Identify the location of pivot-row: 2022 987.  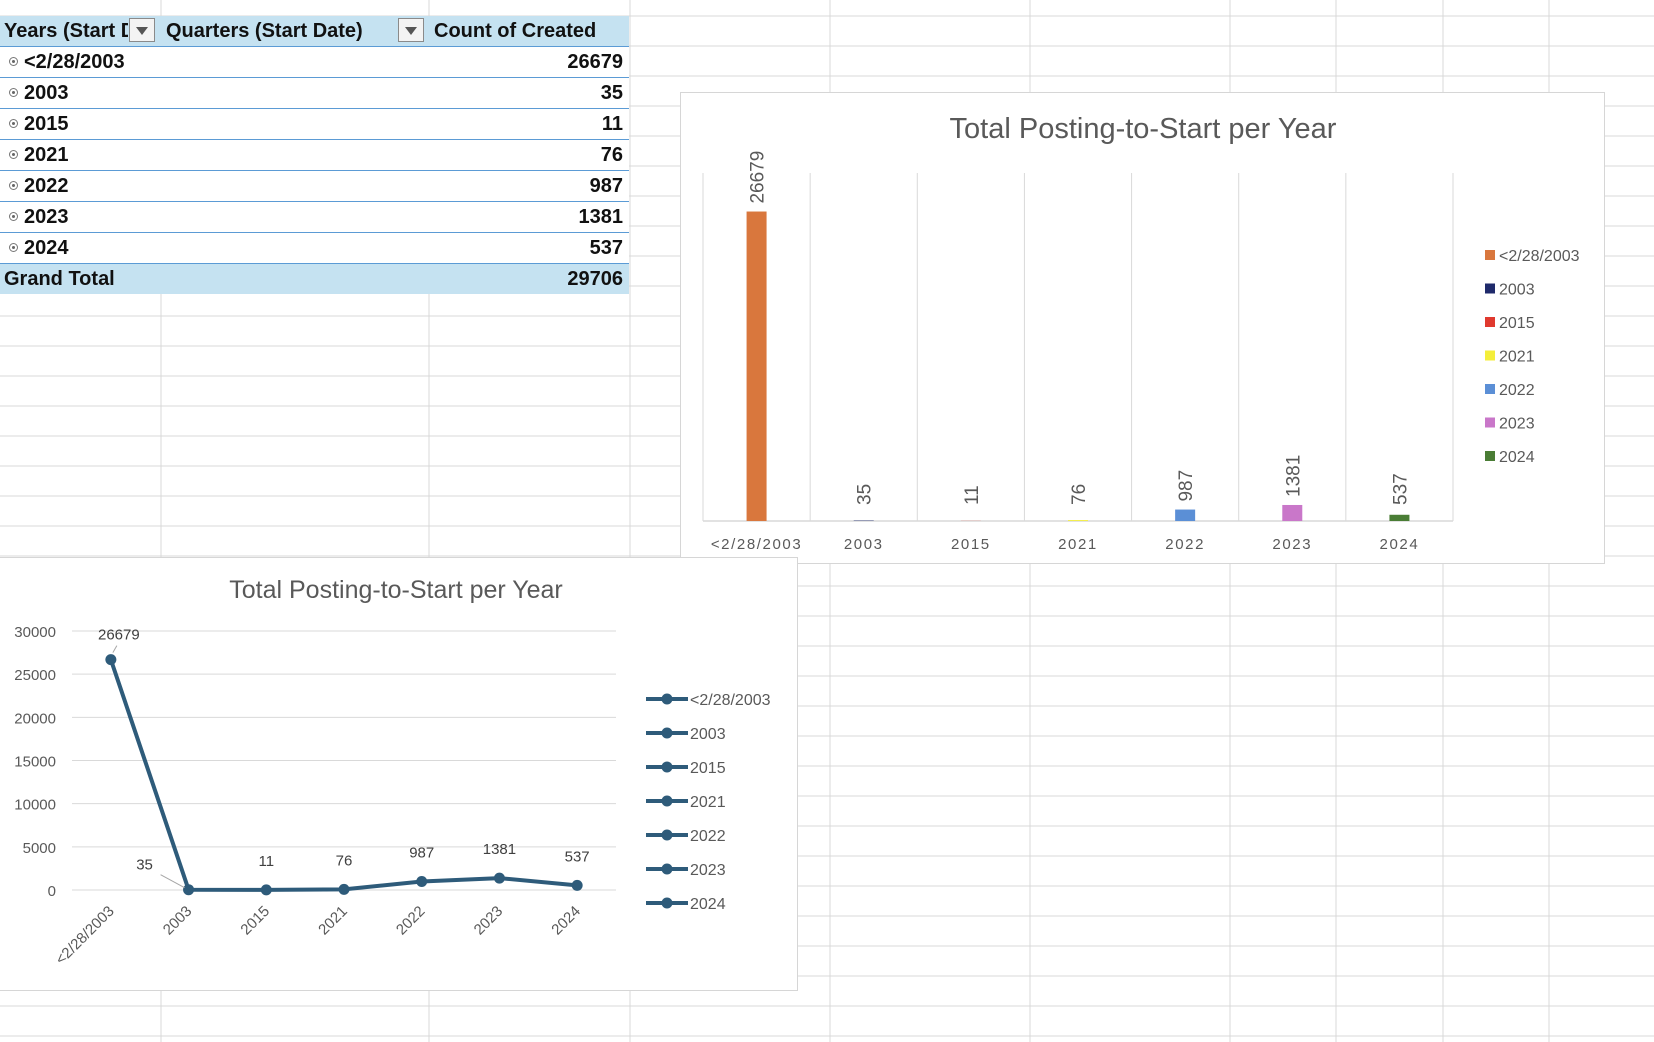
(314, 186).